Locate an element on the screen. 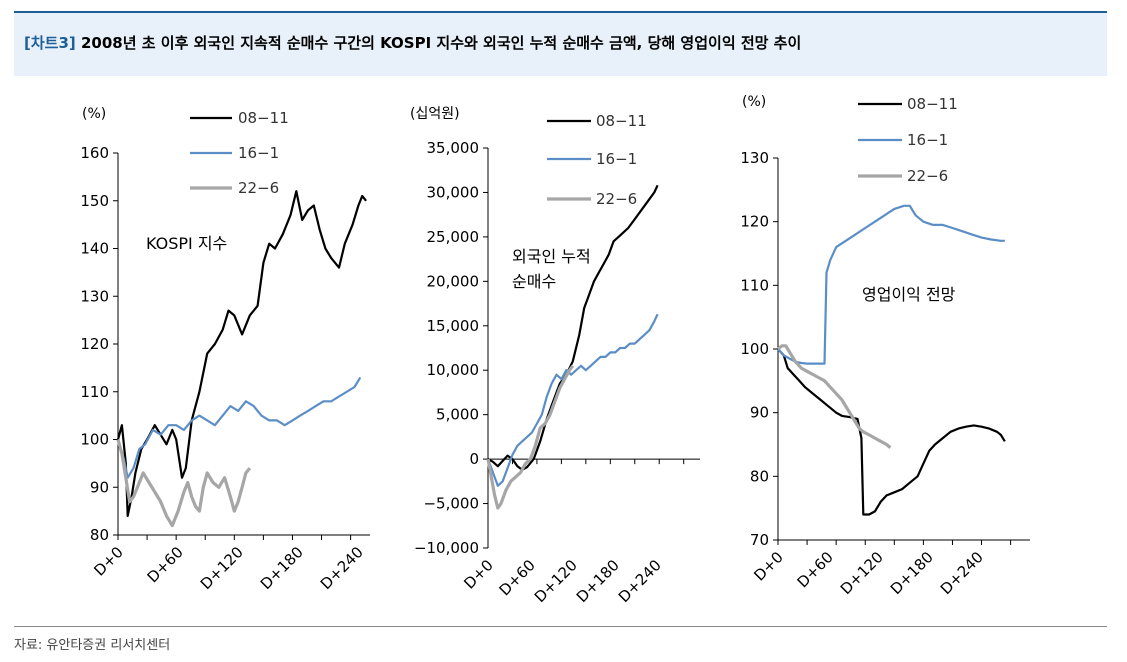 The image size is (1127, 662). chart3-annotation: 영업이익 전망 is located at coordinates (909, 294).